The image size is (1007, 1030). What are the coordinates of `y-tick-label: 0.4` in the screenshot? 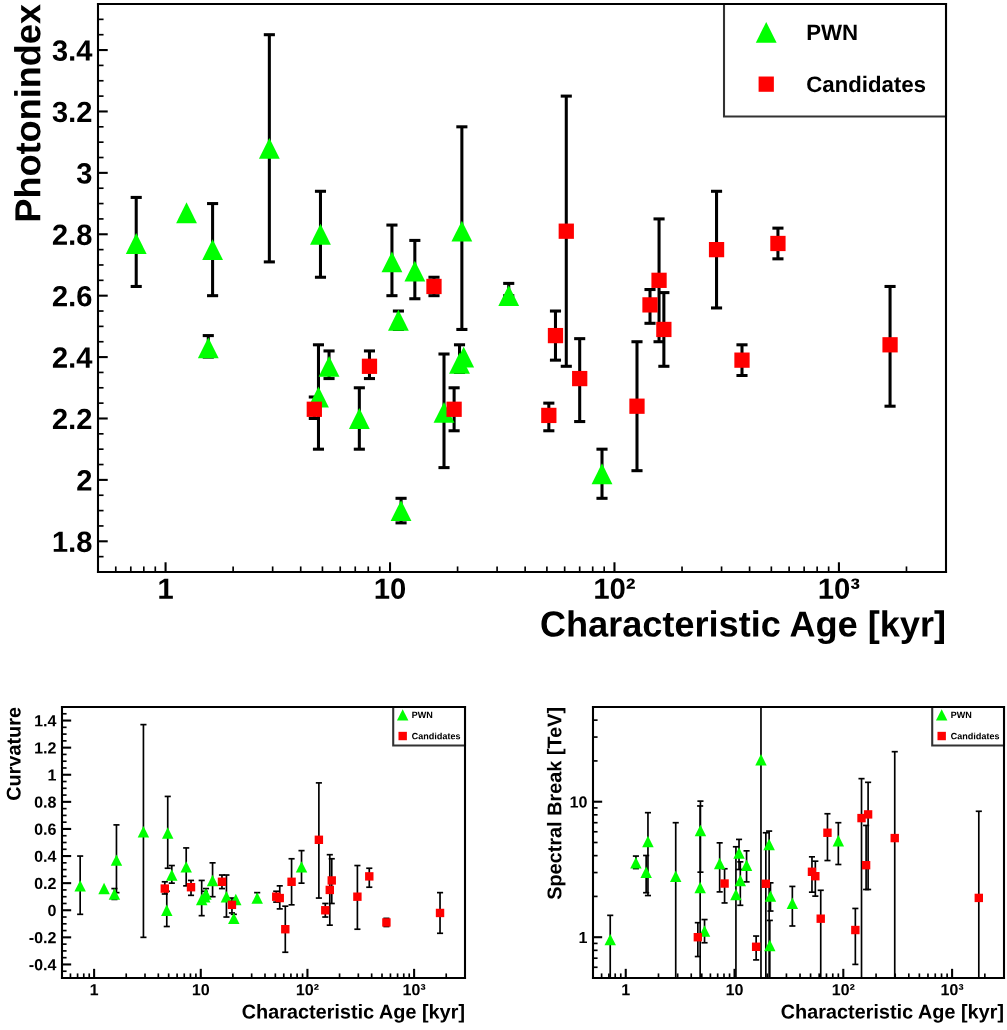 It's located at (45, 856).